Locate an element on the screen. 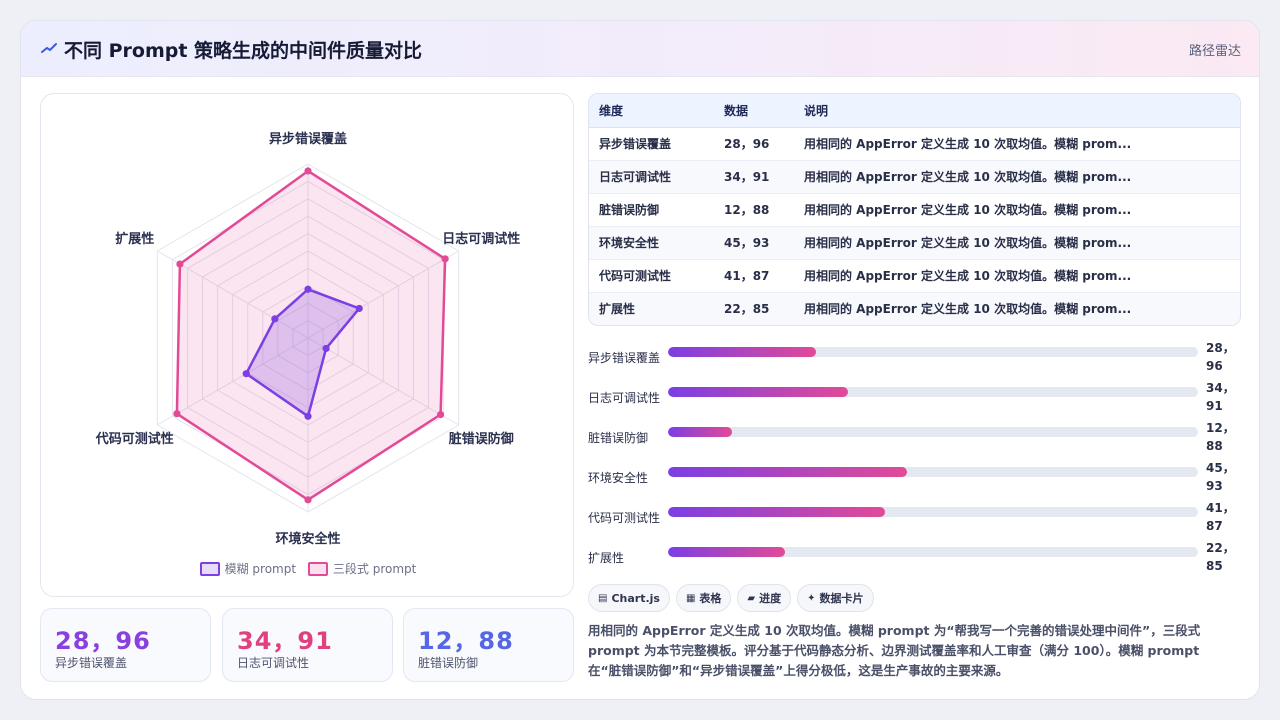 The height and width of the screenshot is (720, 1280). stat-label: 异步错误覆盖 is located at coordinates (91, 663).